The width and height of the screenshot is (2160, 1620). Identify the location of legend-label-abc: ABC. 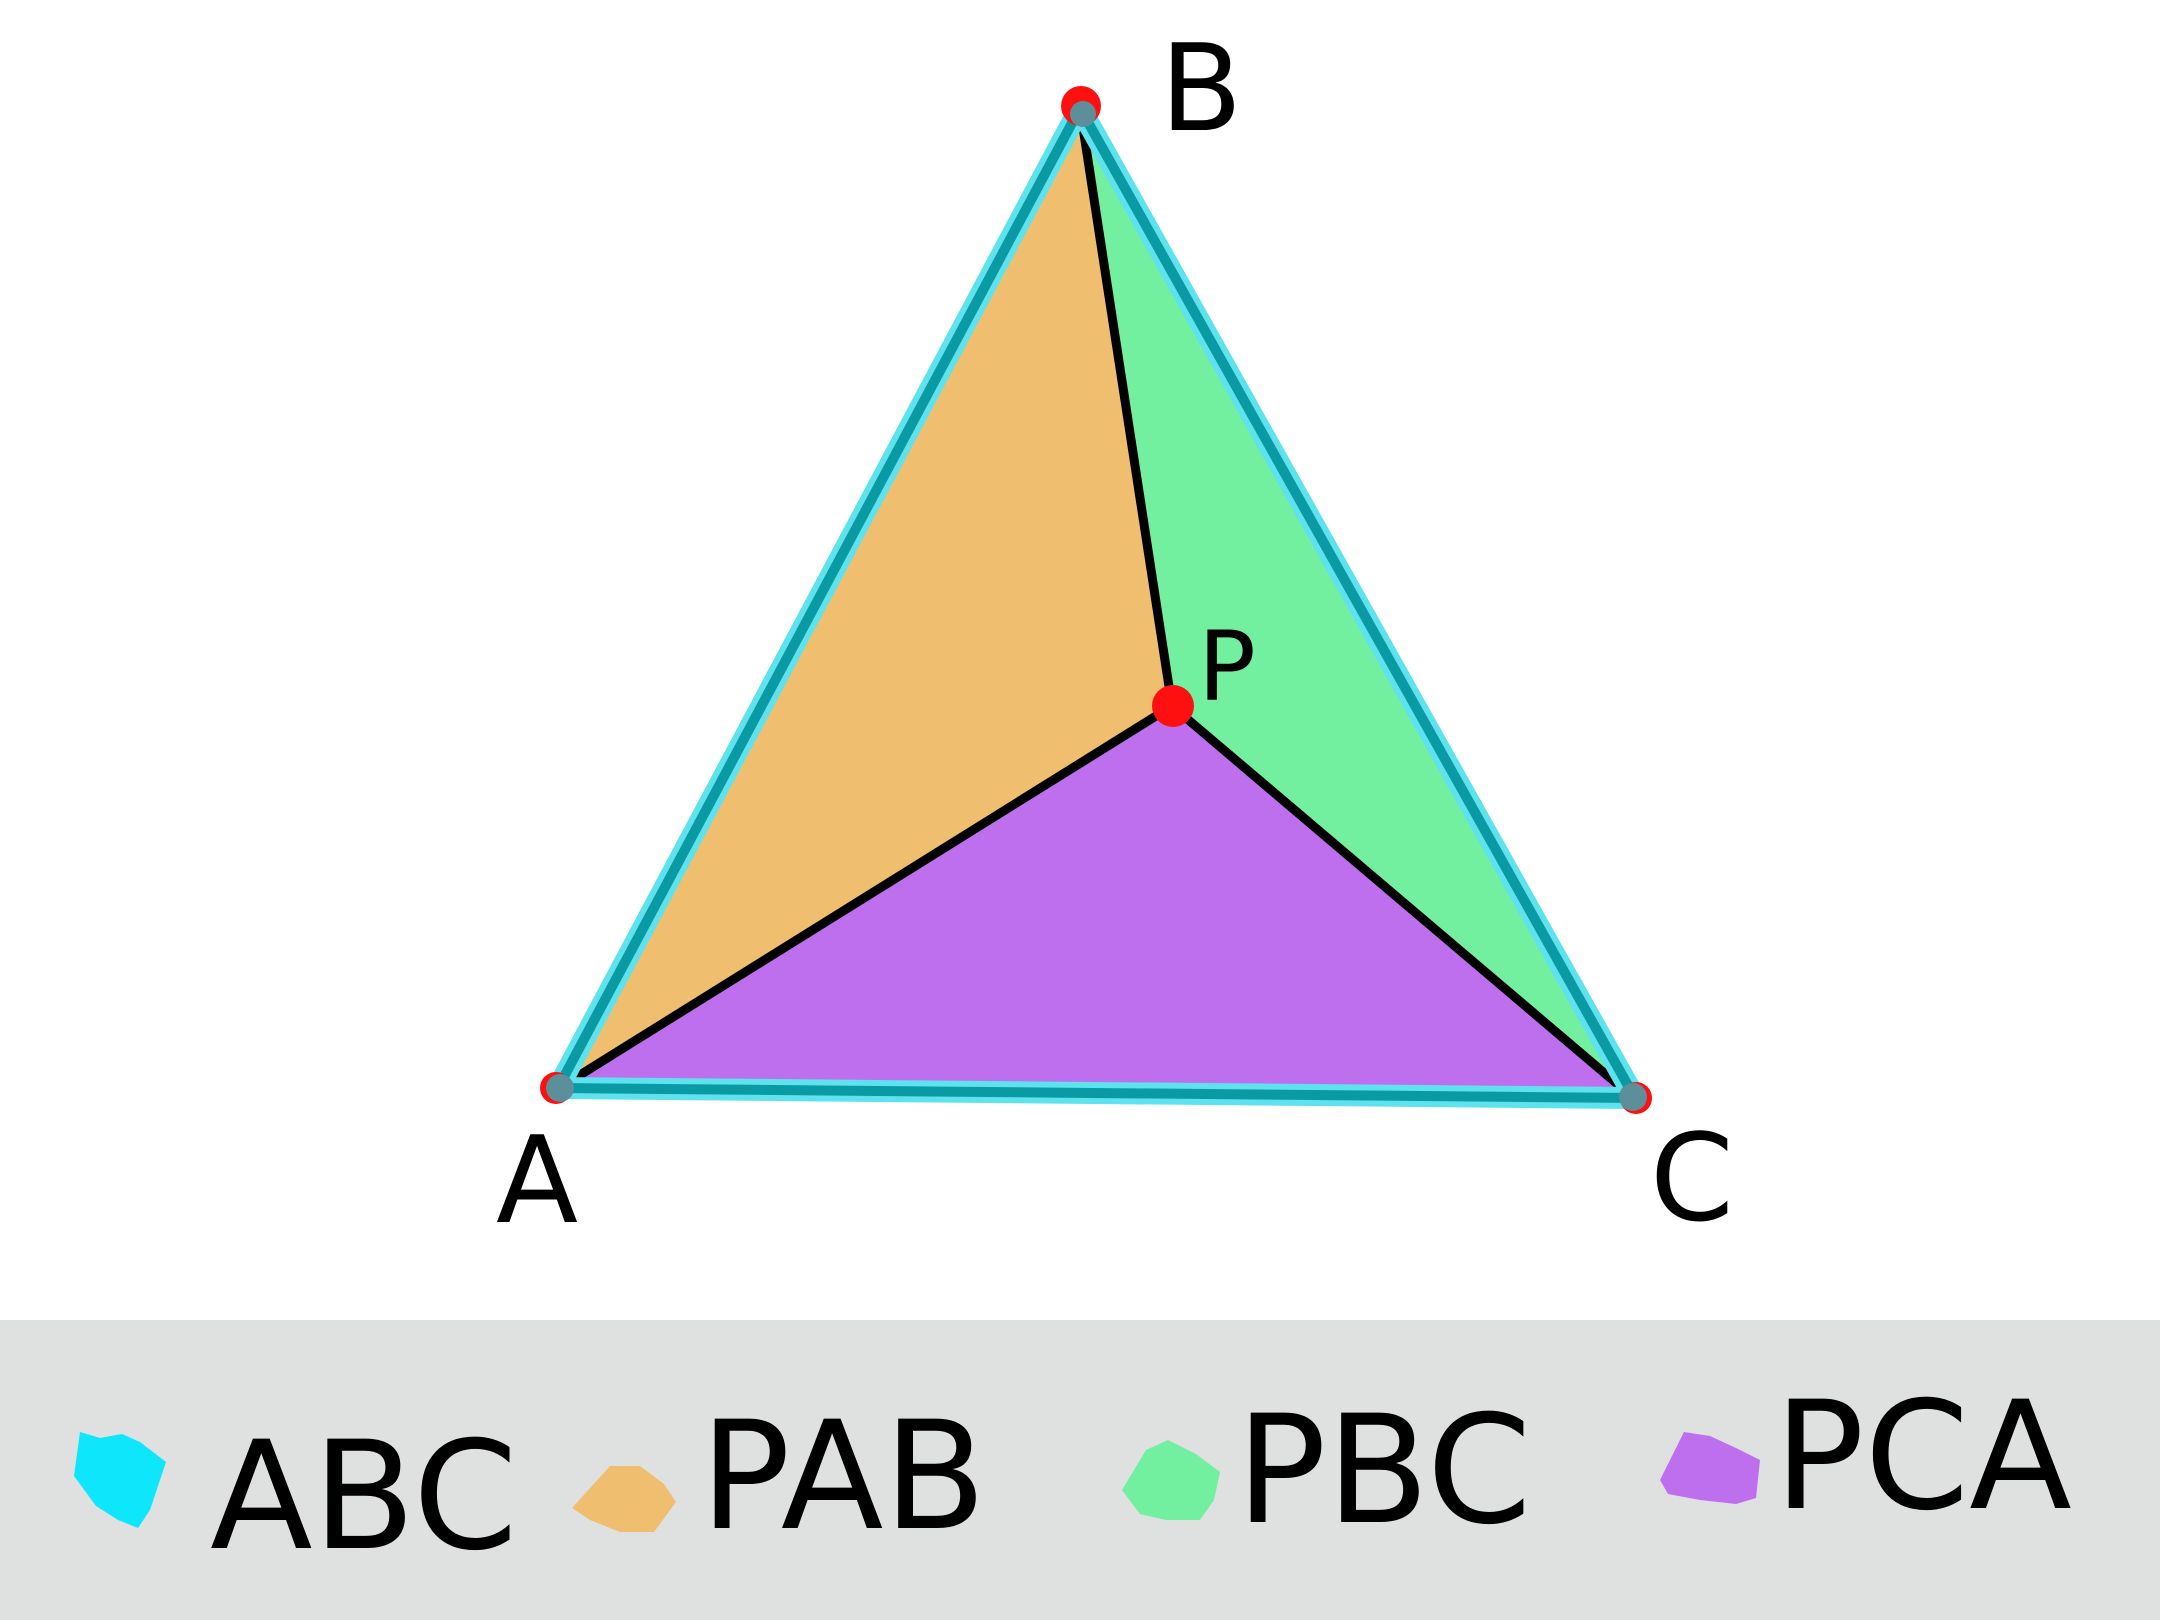
(364, 1497).